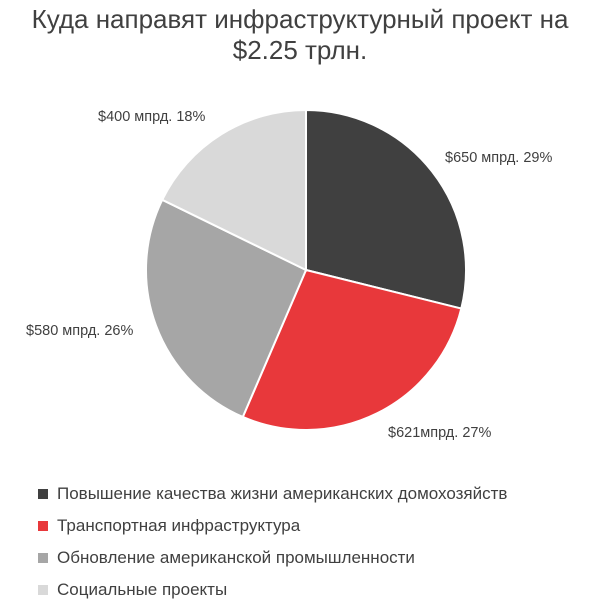  I want to click on legend-item-social: Социальные проекты, so click(272, 590).